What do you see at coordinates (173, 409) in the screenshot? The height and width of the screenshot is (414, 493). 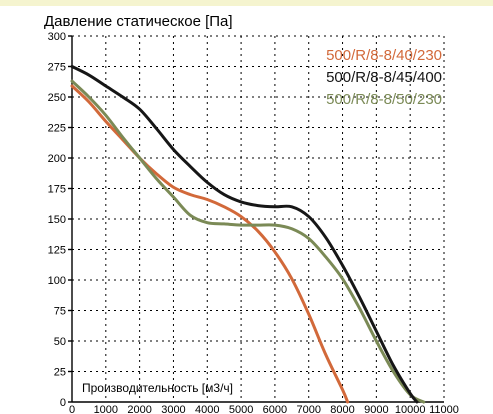 I see `x-tick-label-3000: 3000` at bounding box center [173, 409].